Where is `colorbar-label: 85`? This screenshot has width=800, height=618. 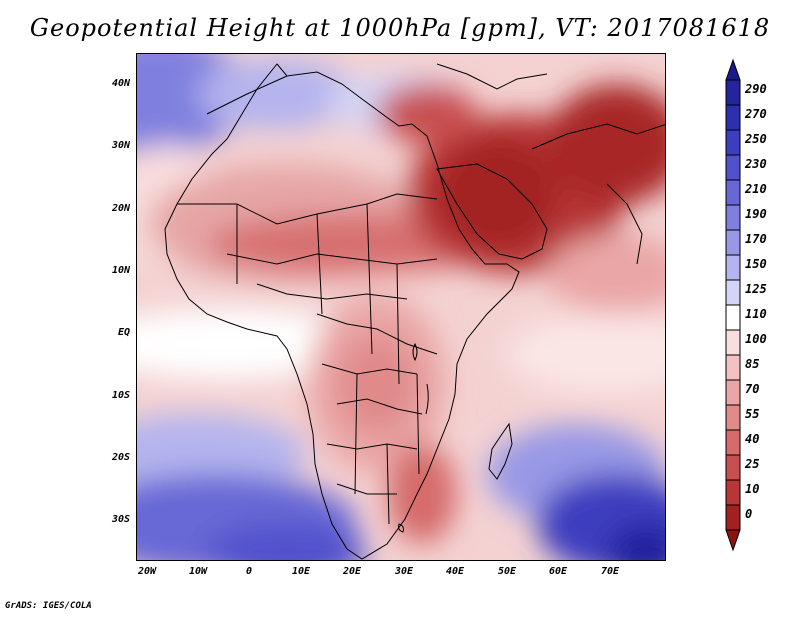
colorbar-label: 85 is located at coordinates (752, 364).